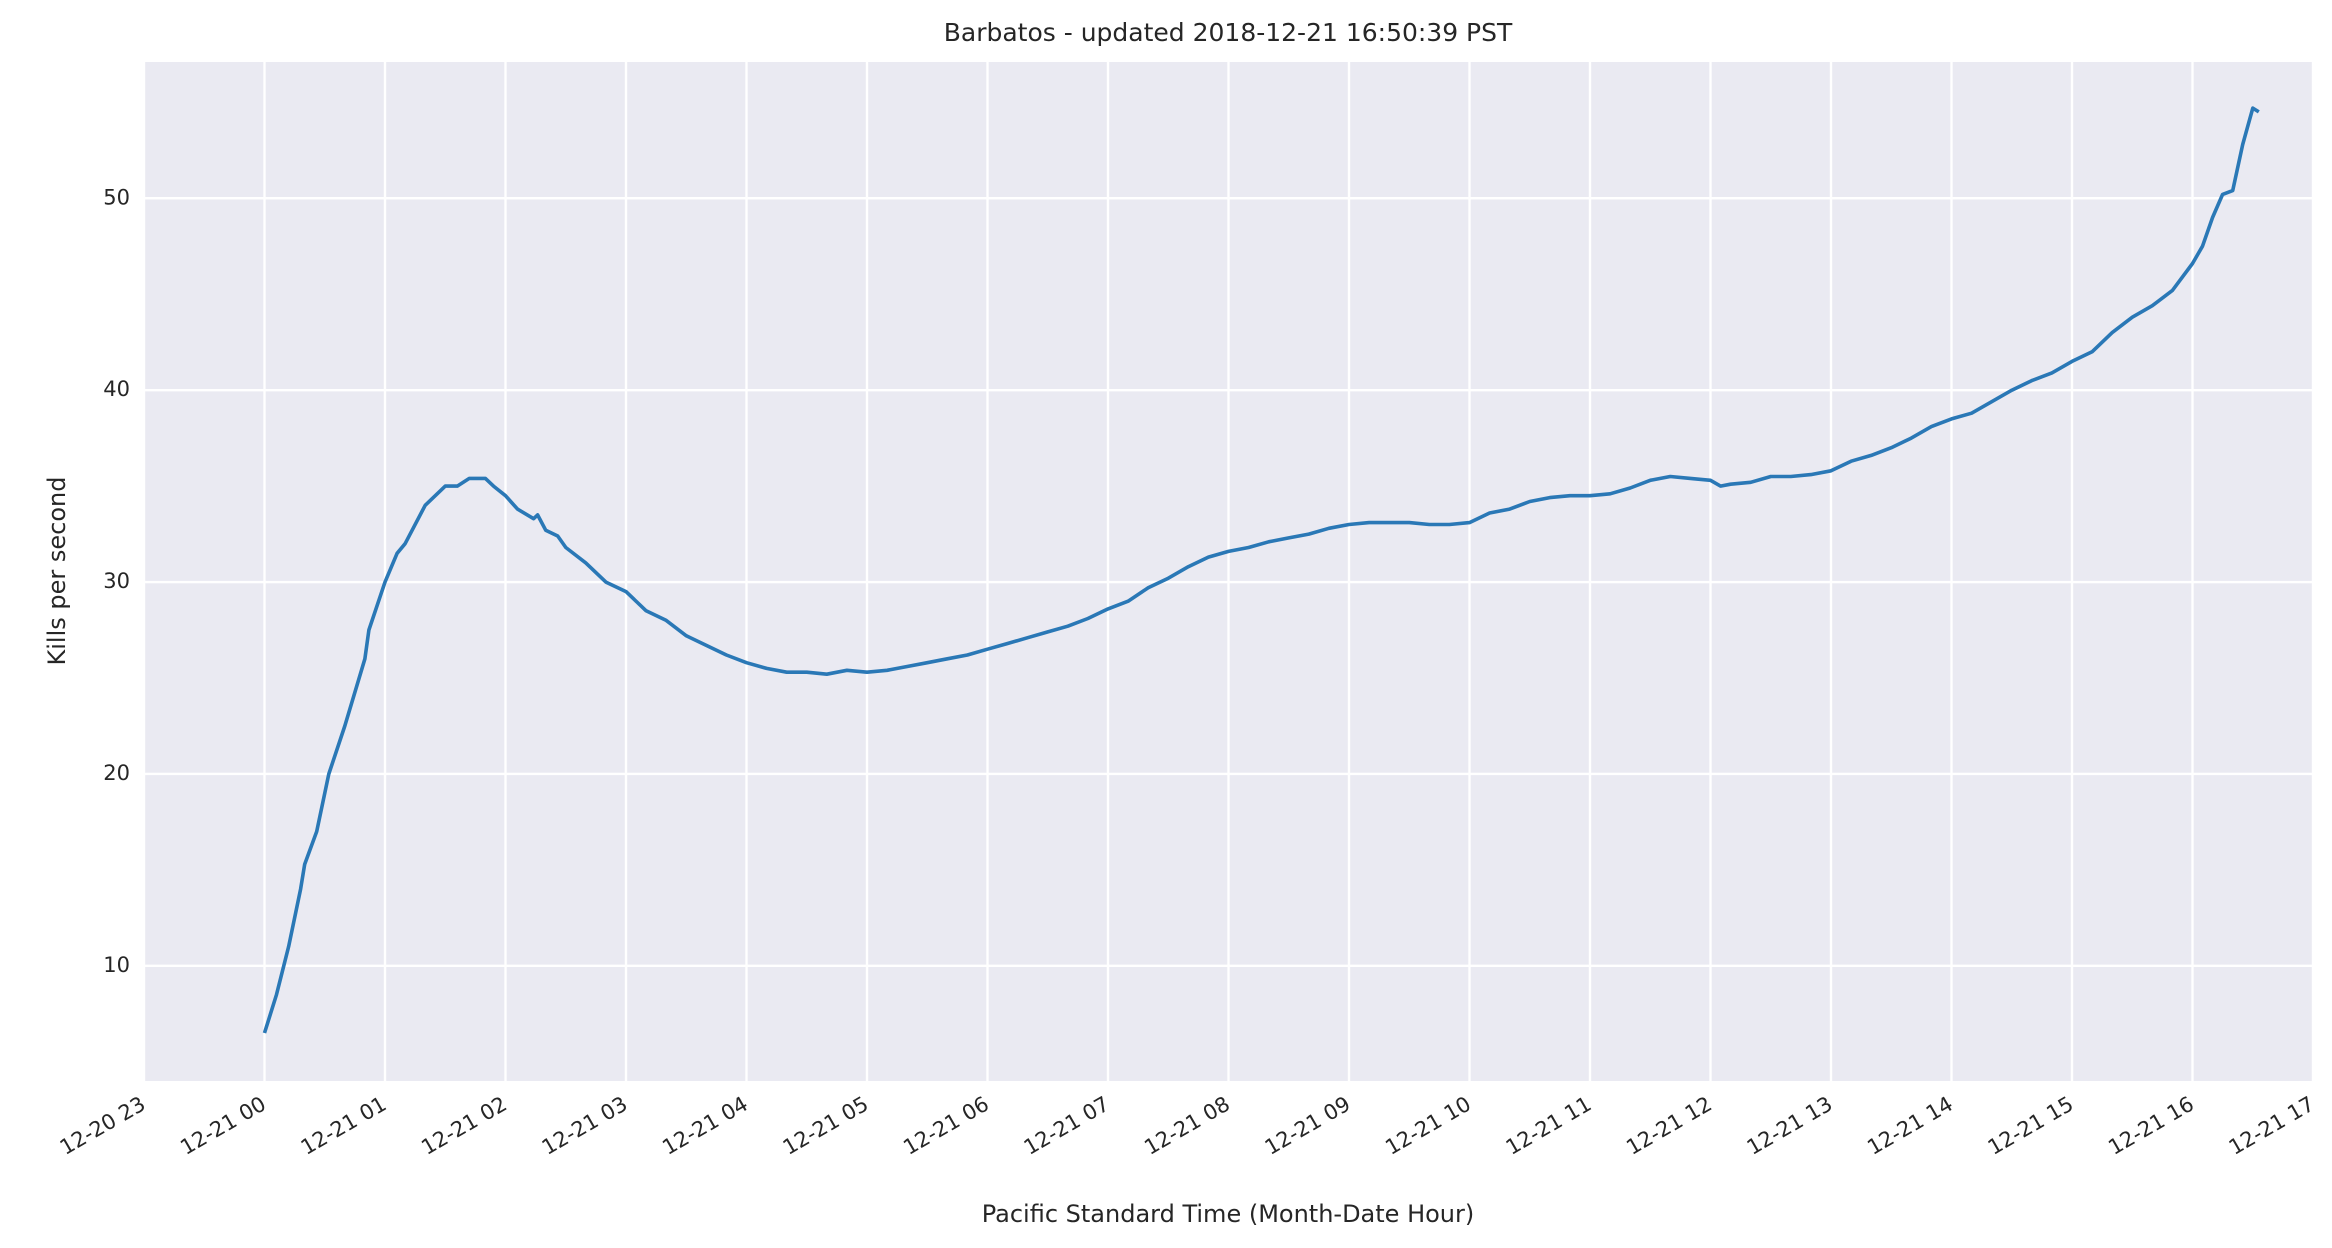  I want to click on x-tick-label: 12-21 17, so click(2272, 1126).